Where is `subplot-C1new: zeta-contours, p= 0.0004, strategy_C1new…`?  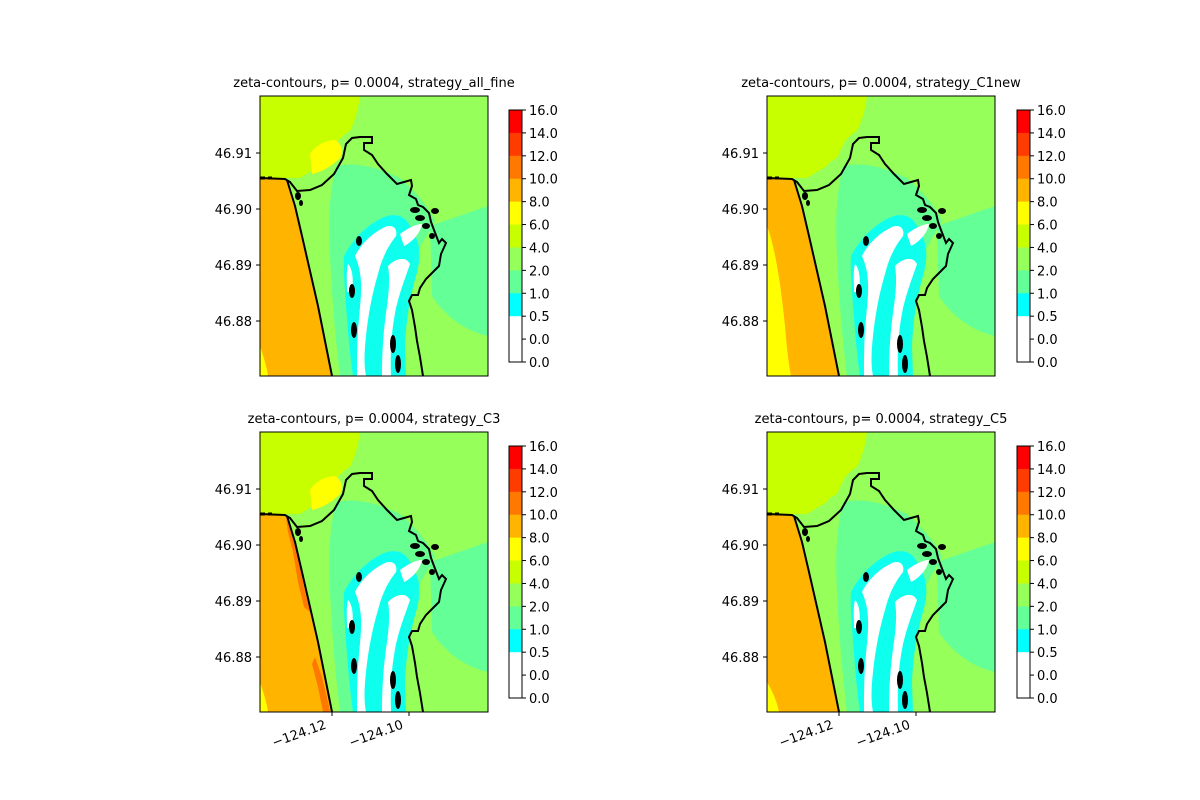
subplot-C1new: zeta-contours, p= 0.0004, strategy_C1new… is located at coordinates (894, 226).